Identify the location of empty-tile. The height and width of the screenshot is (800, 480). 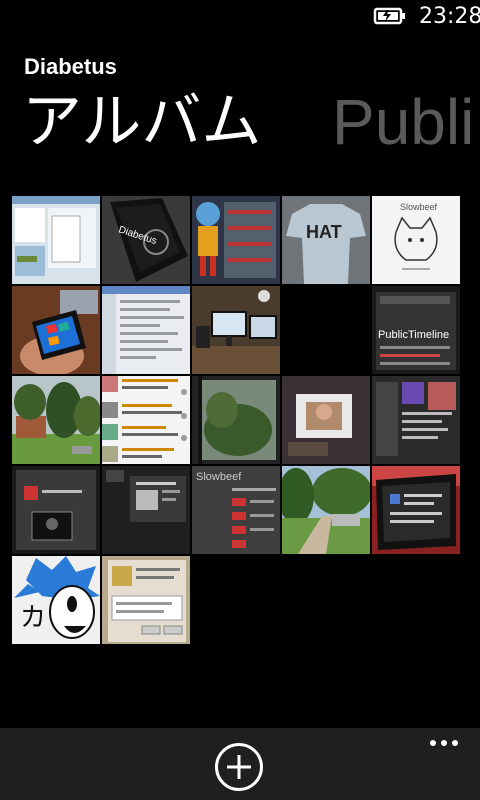
(326, 330).